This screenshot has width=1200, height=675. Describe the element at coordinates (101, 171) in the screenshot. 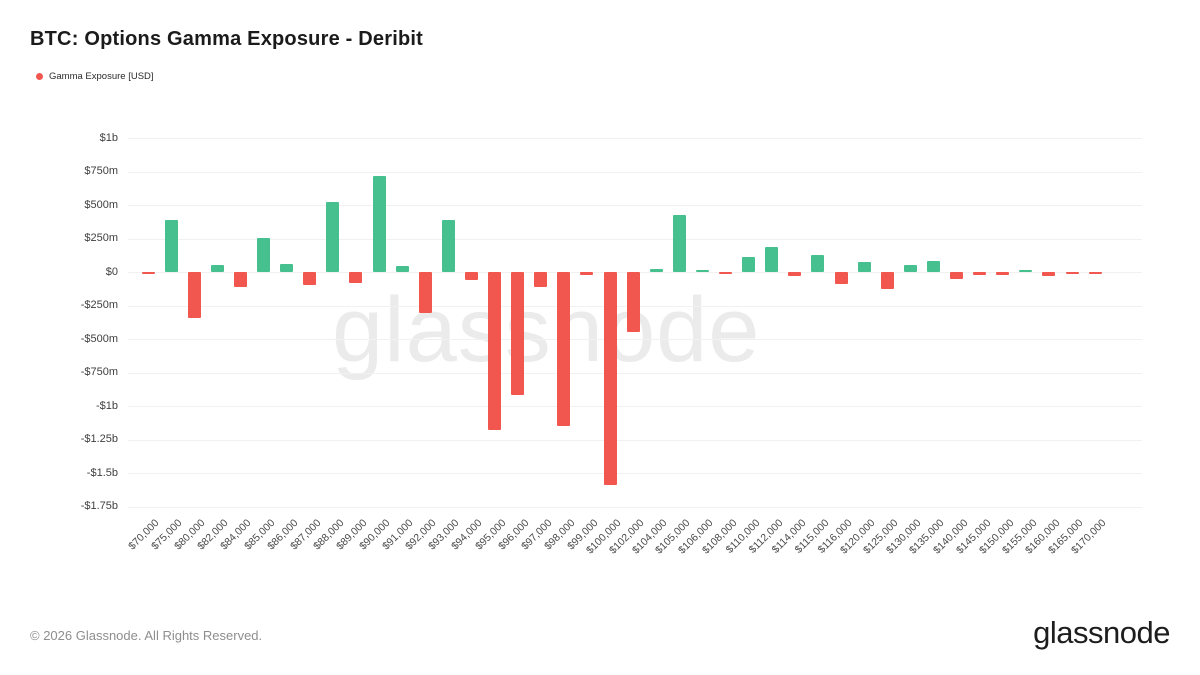

I see `y-axis-label: $750m` at that location.